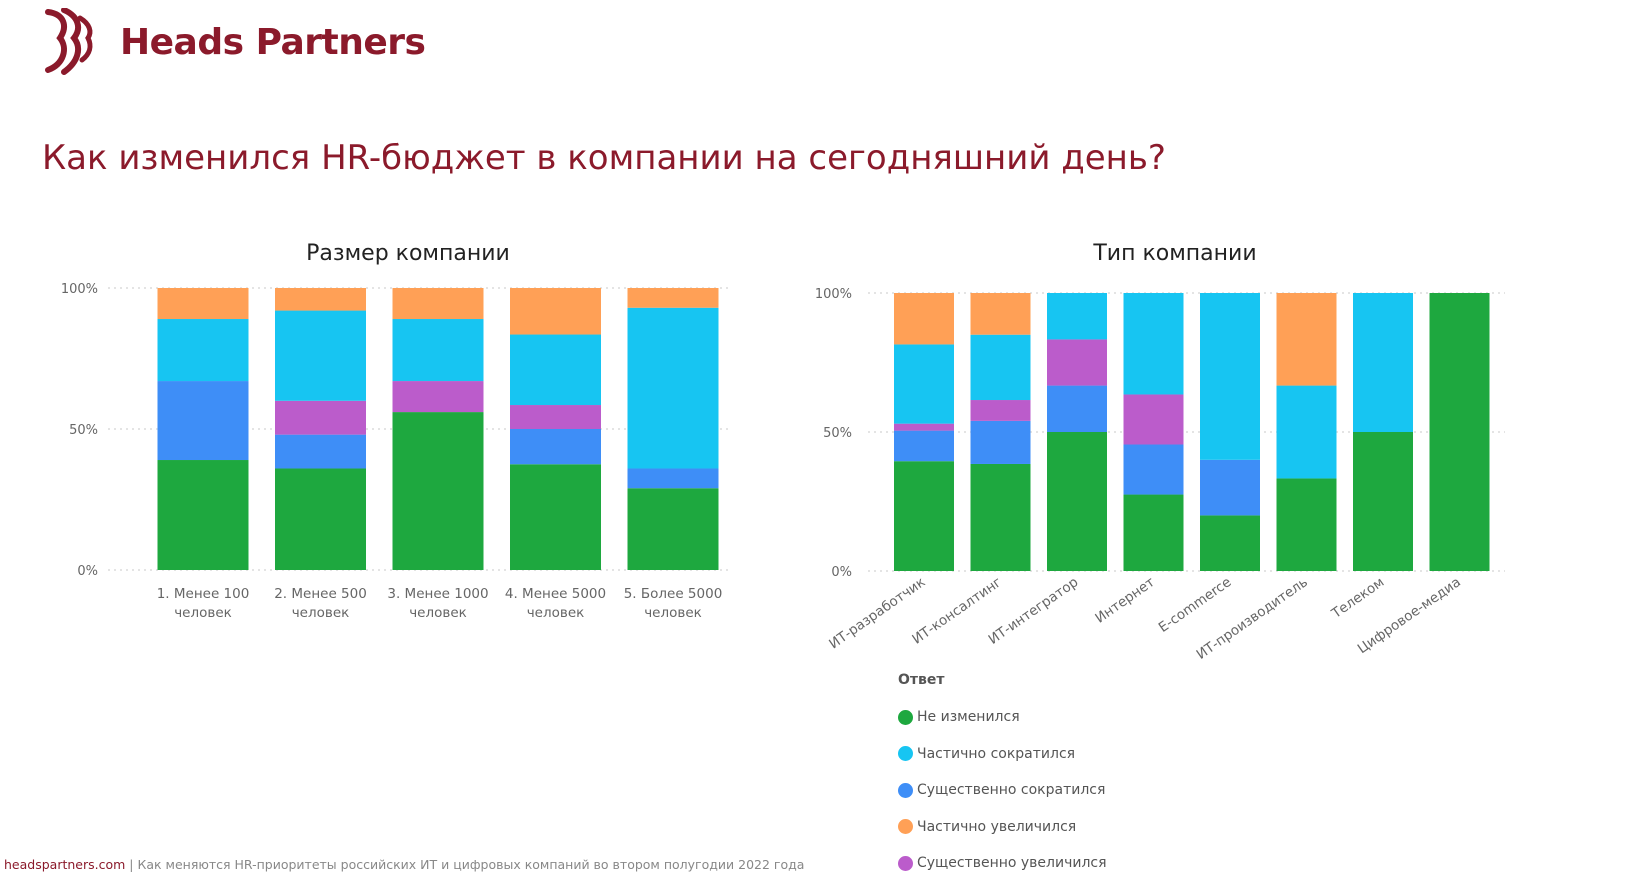 The height and width of the screenshot is (882, 1637). I want to click on brand-logo: Heads Partners, so click(234, 42).